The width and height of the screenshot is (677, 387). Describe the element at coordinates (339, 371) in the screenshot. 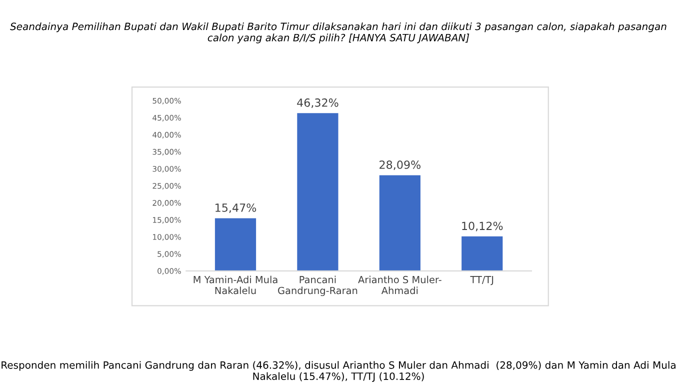

I see `text: Responden memilih Pancani Gandrung dan Raran (46.32%), disusul Ariantho S Muler dan Ahmadi (28,09%) dan M Yamin dan Adi Mula Nakalelu (15.47%), TT/TJ (10.12%)` at that location.